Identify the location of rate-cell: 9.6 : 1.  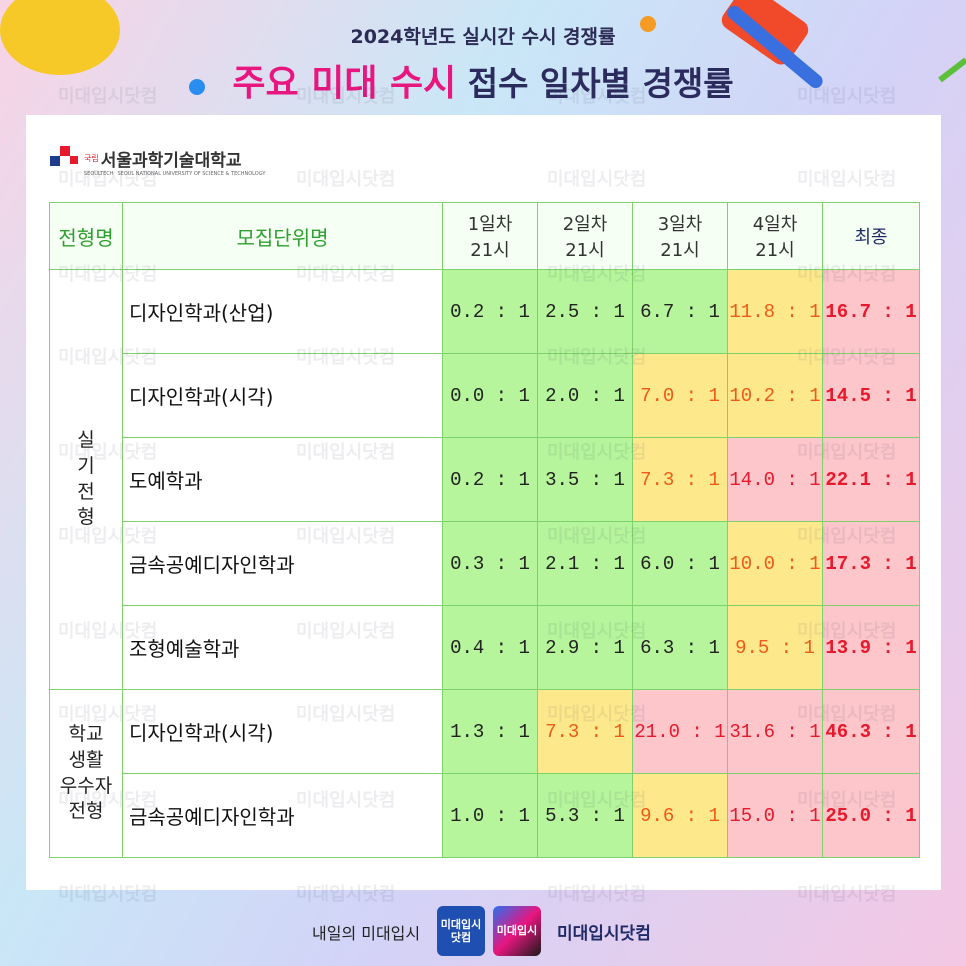
(680, 815).